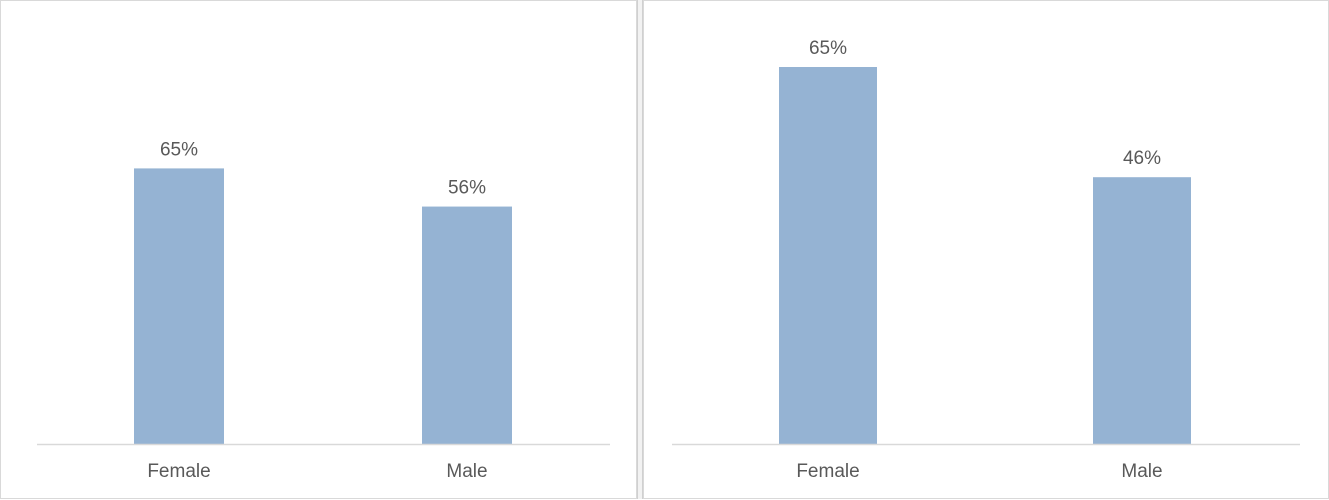  I want to click on right-bar-male, so click(1142, 310).